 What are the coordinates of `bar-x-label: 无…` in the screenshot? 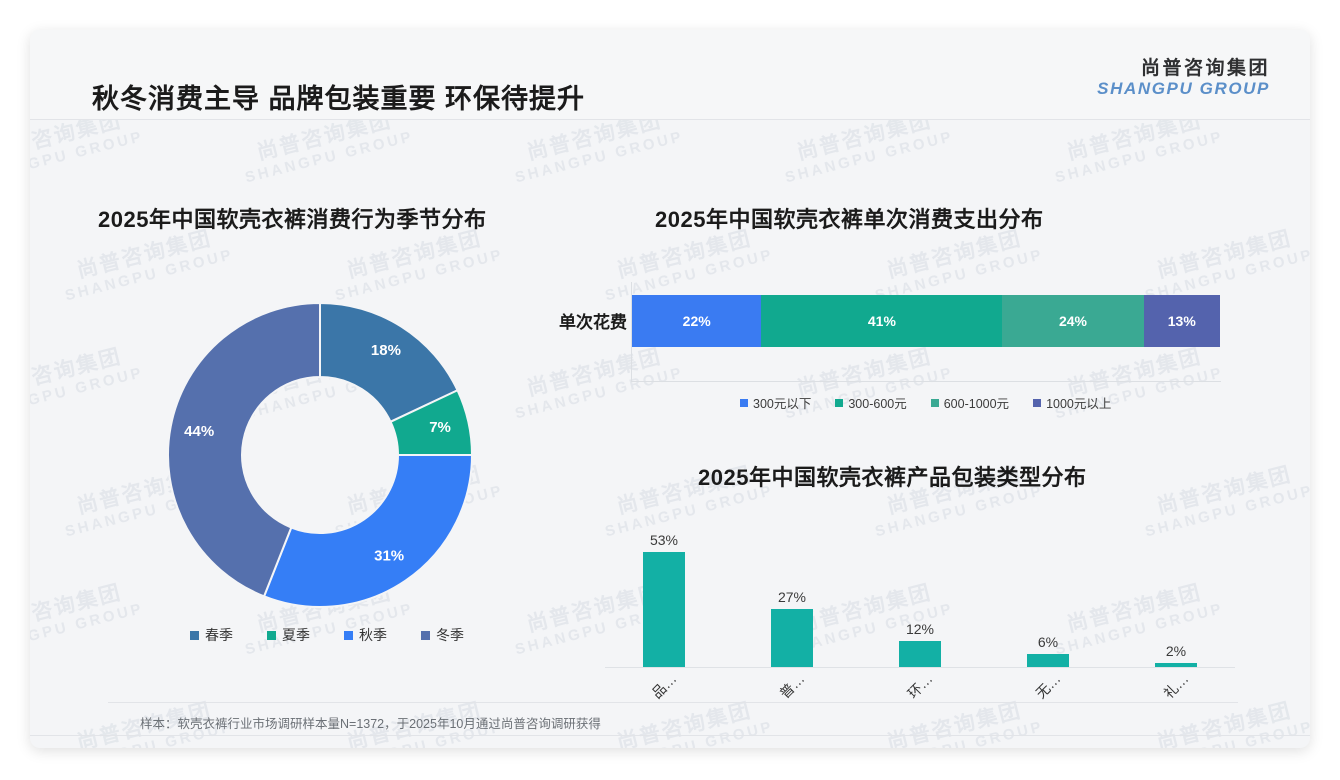 It's located at (1048, 686).